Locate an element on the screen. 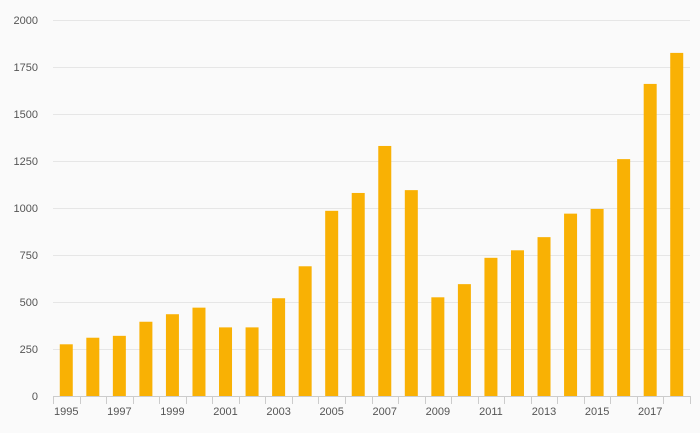  x-tick-label: 2001 is located at coordinates (225, 412).